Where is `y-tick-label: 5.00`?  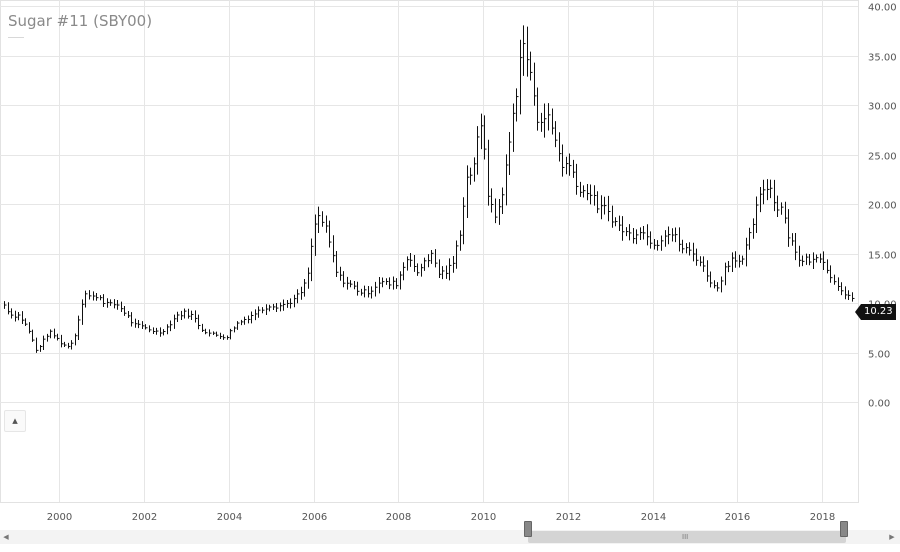
y-tick-label: 5.00 is located at coordinates (879, 355).